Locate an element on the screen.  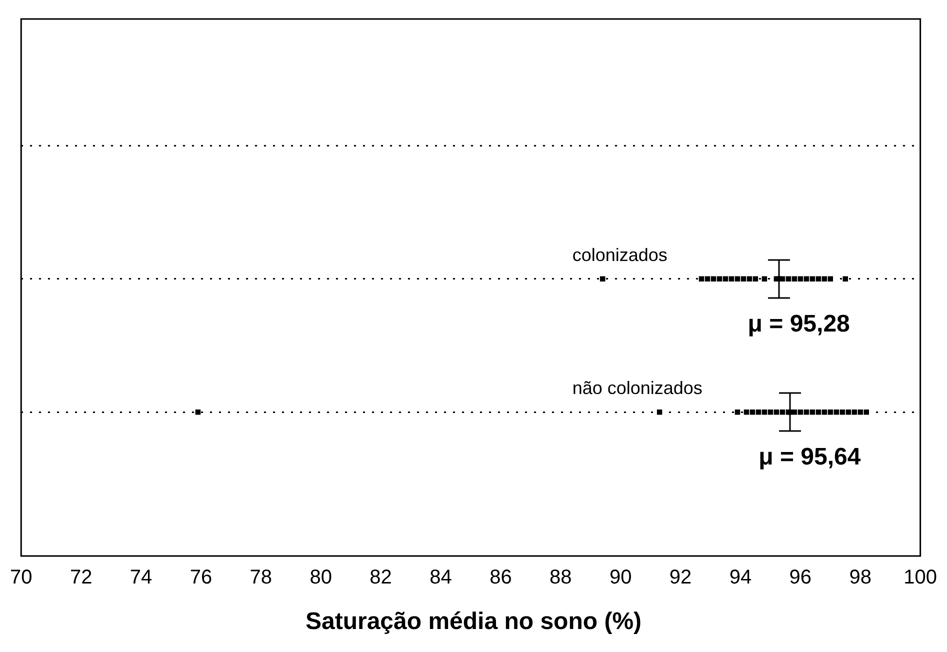
x-tick-label: 72 is located at coordinates (81, 577).